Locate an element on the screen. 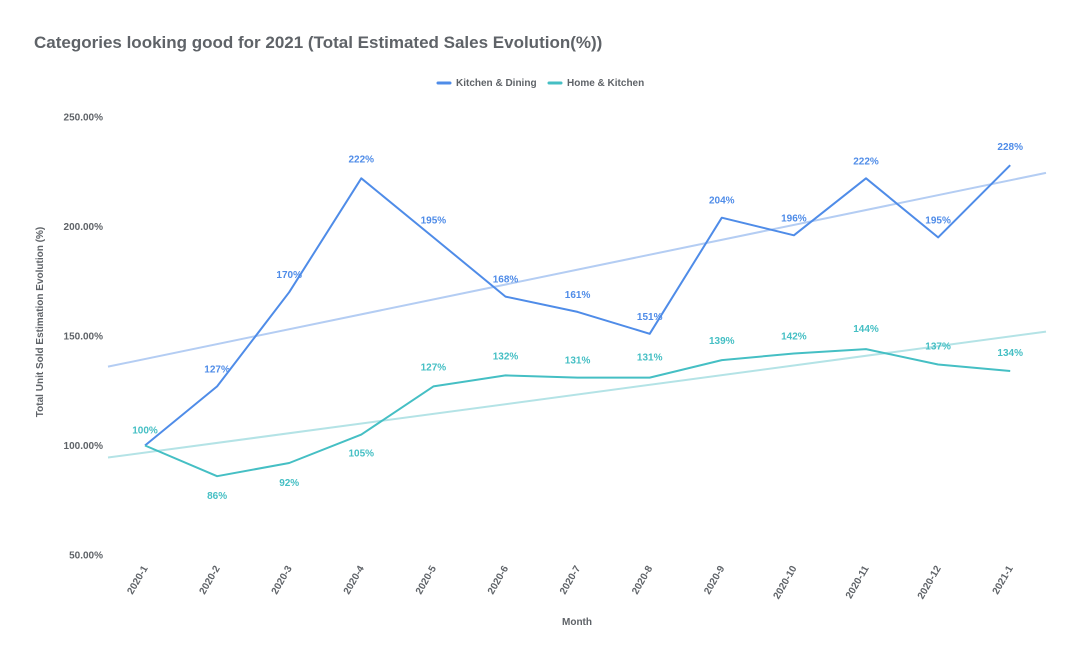 The width and height of the screenshot is (1080, 661). x-axis-title: Month is located at coordinates (577, 622).